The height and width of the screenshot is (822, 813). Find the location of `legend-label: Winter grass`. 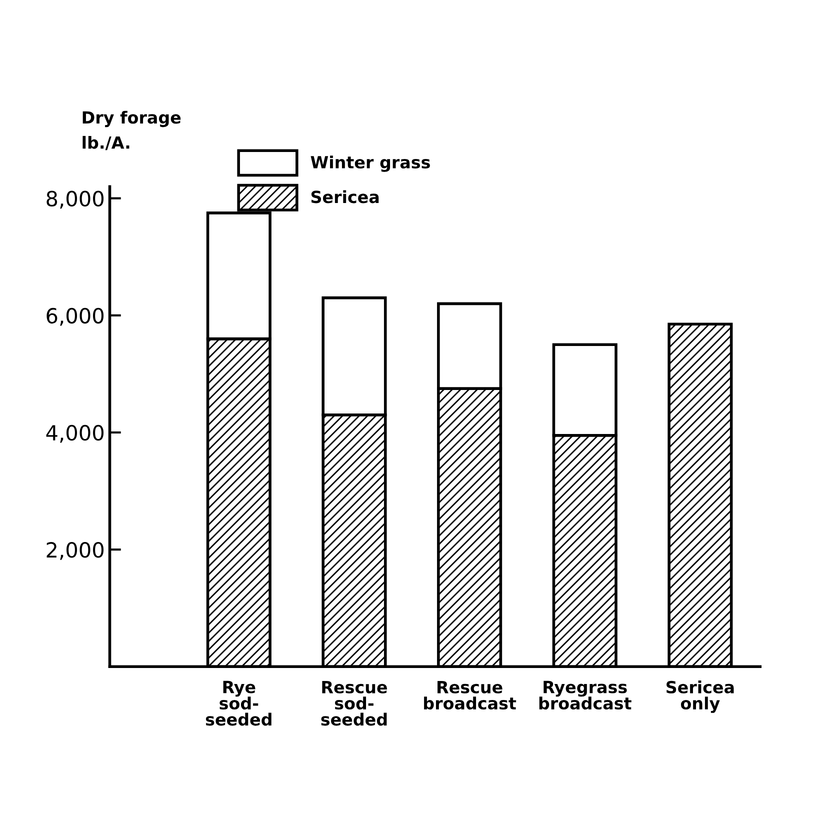

legend-label: Winter grass is located at coordinates (370, 164).